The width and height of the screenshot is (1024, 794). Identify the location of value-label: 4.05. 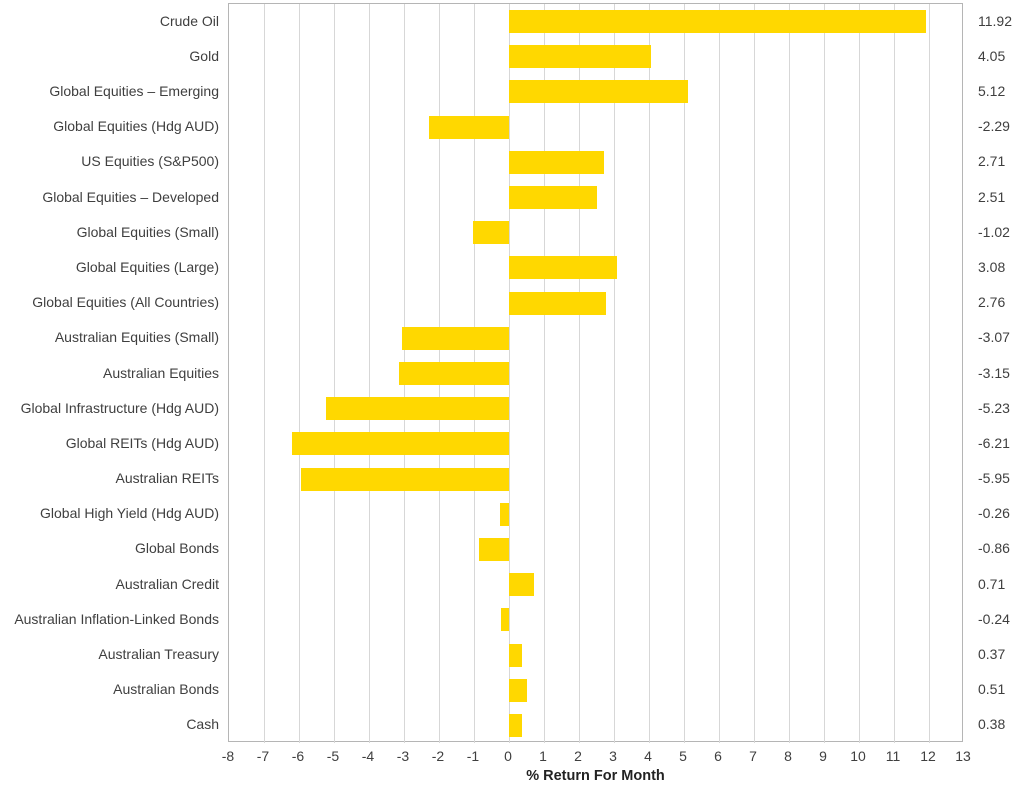
(992, 55).